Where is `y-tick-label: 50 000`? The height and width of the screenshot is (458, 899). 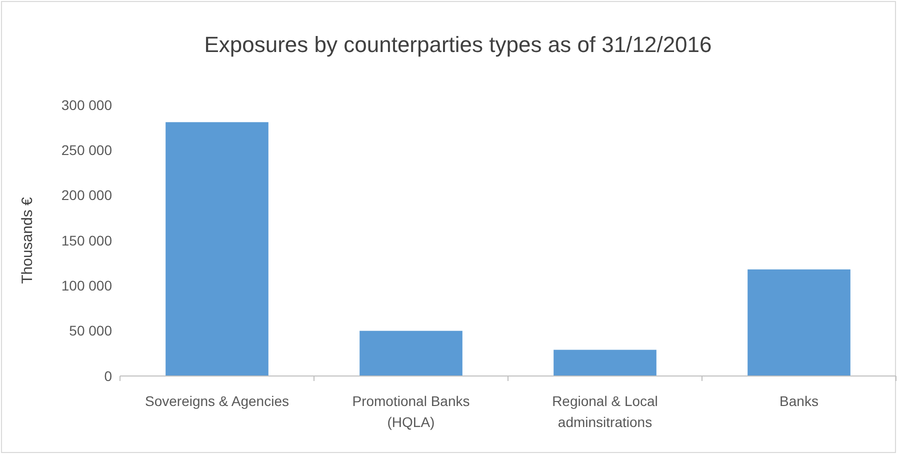 y-tick-label: 50 000 is located at coordinates (90, 330).